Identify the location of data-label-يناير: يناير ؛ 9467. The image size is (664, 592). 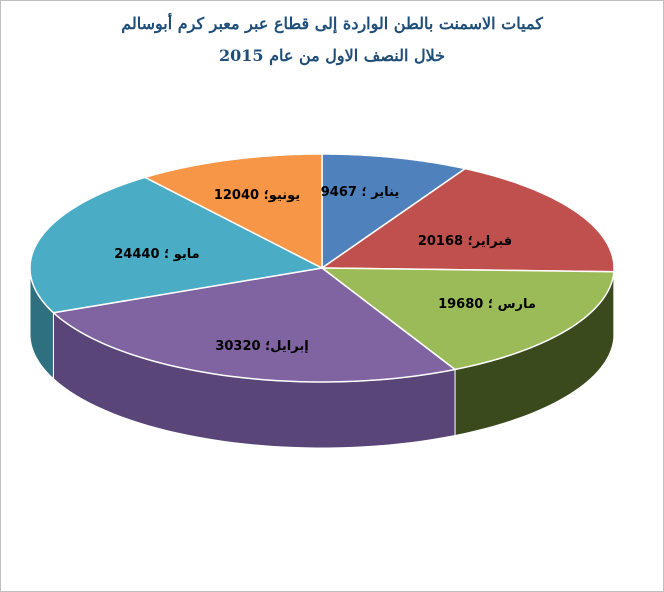
(360, 192).